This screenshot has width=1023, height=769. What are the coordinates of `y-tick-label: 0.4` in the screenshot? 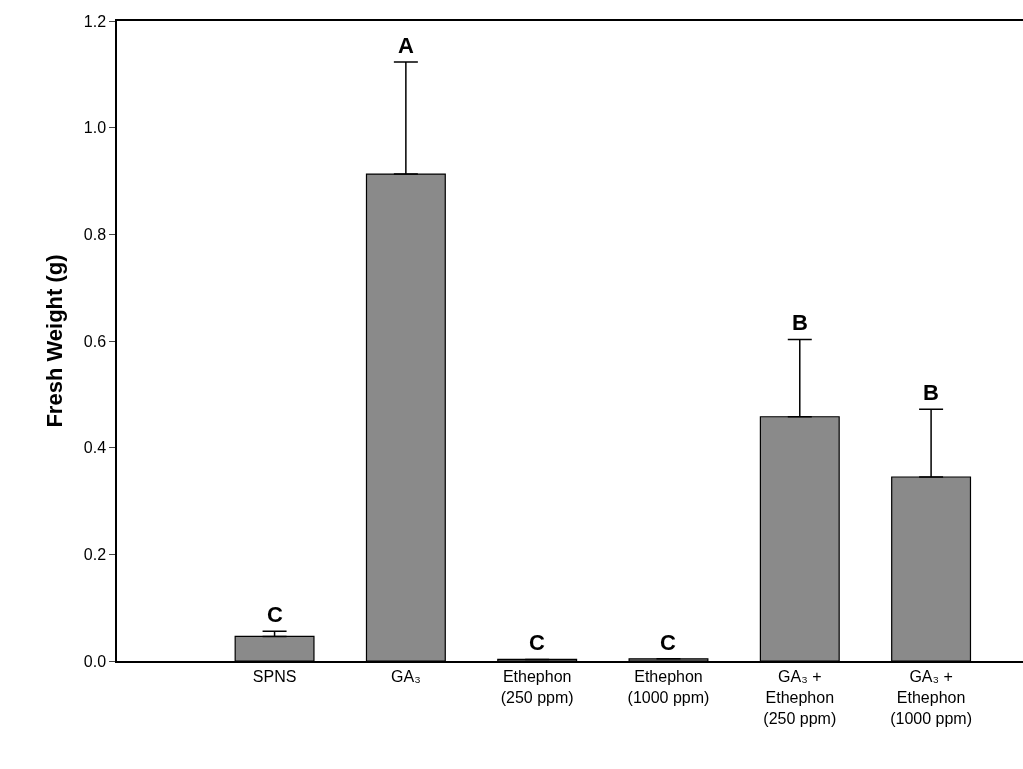 It's located at (95, 448).